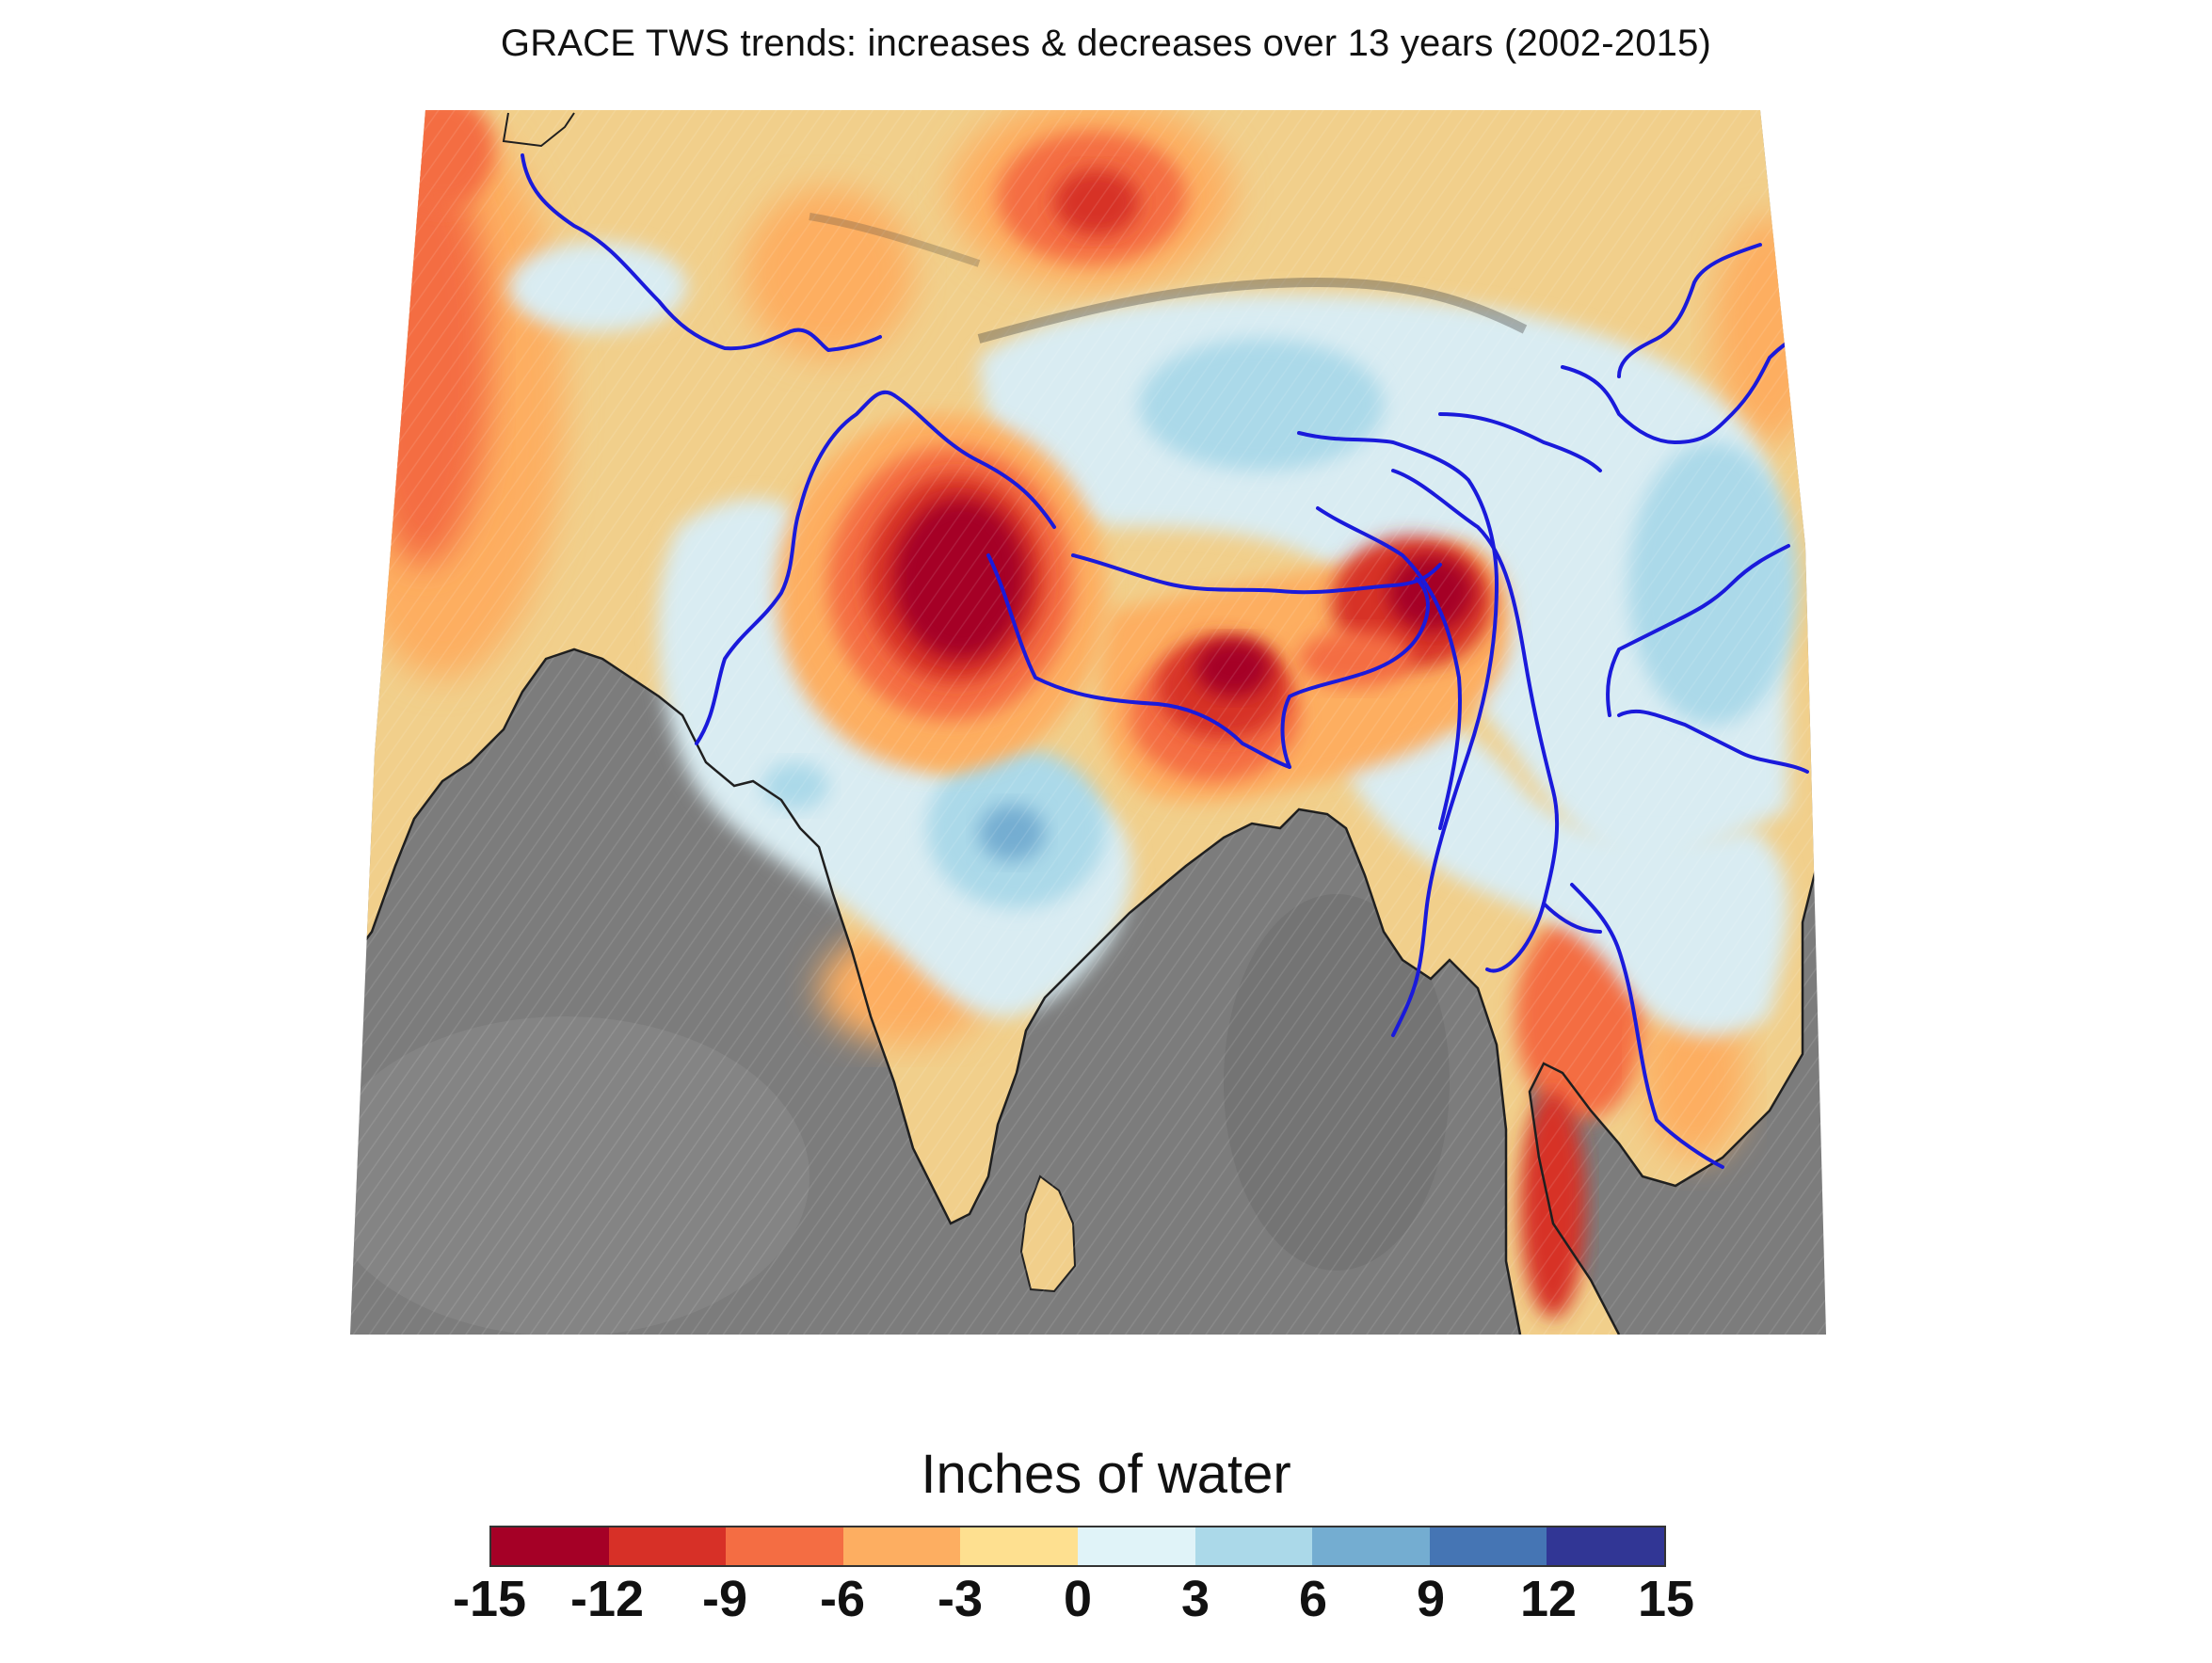 The height and width of the screenshot is (1663, 2212). I want to click on river-yellow, so click(1689, 310).